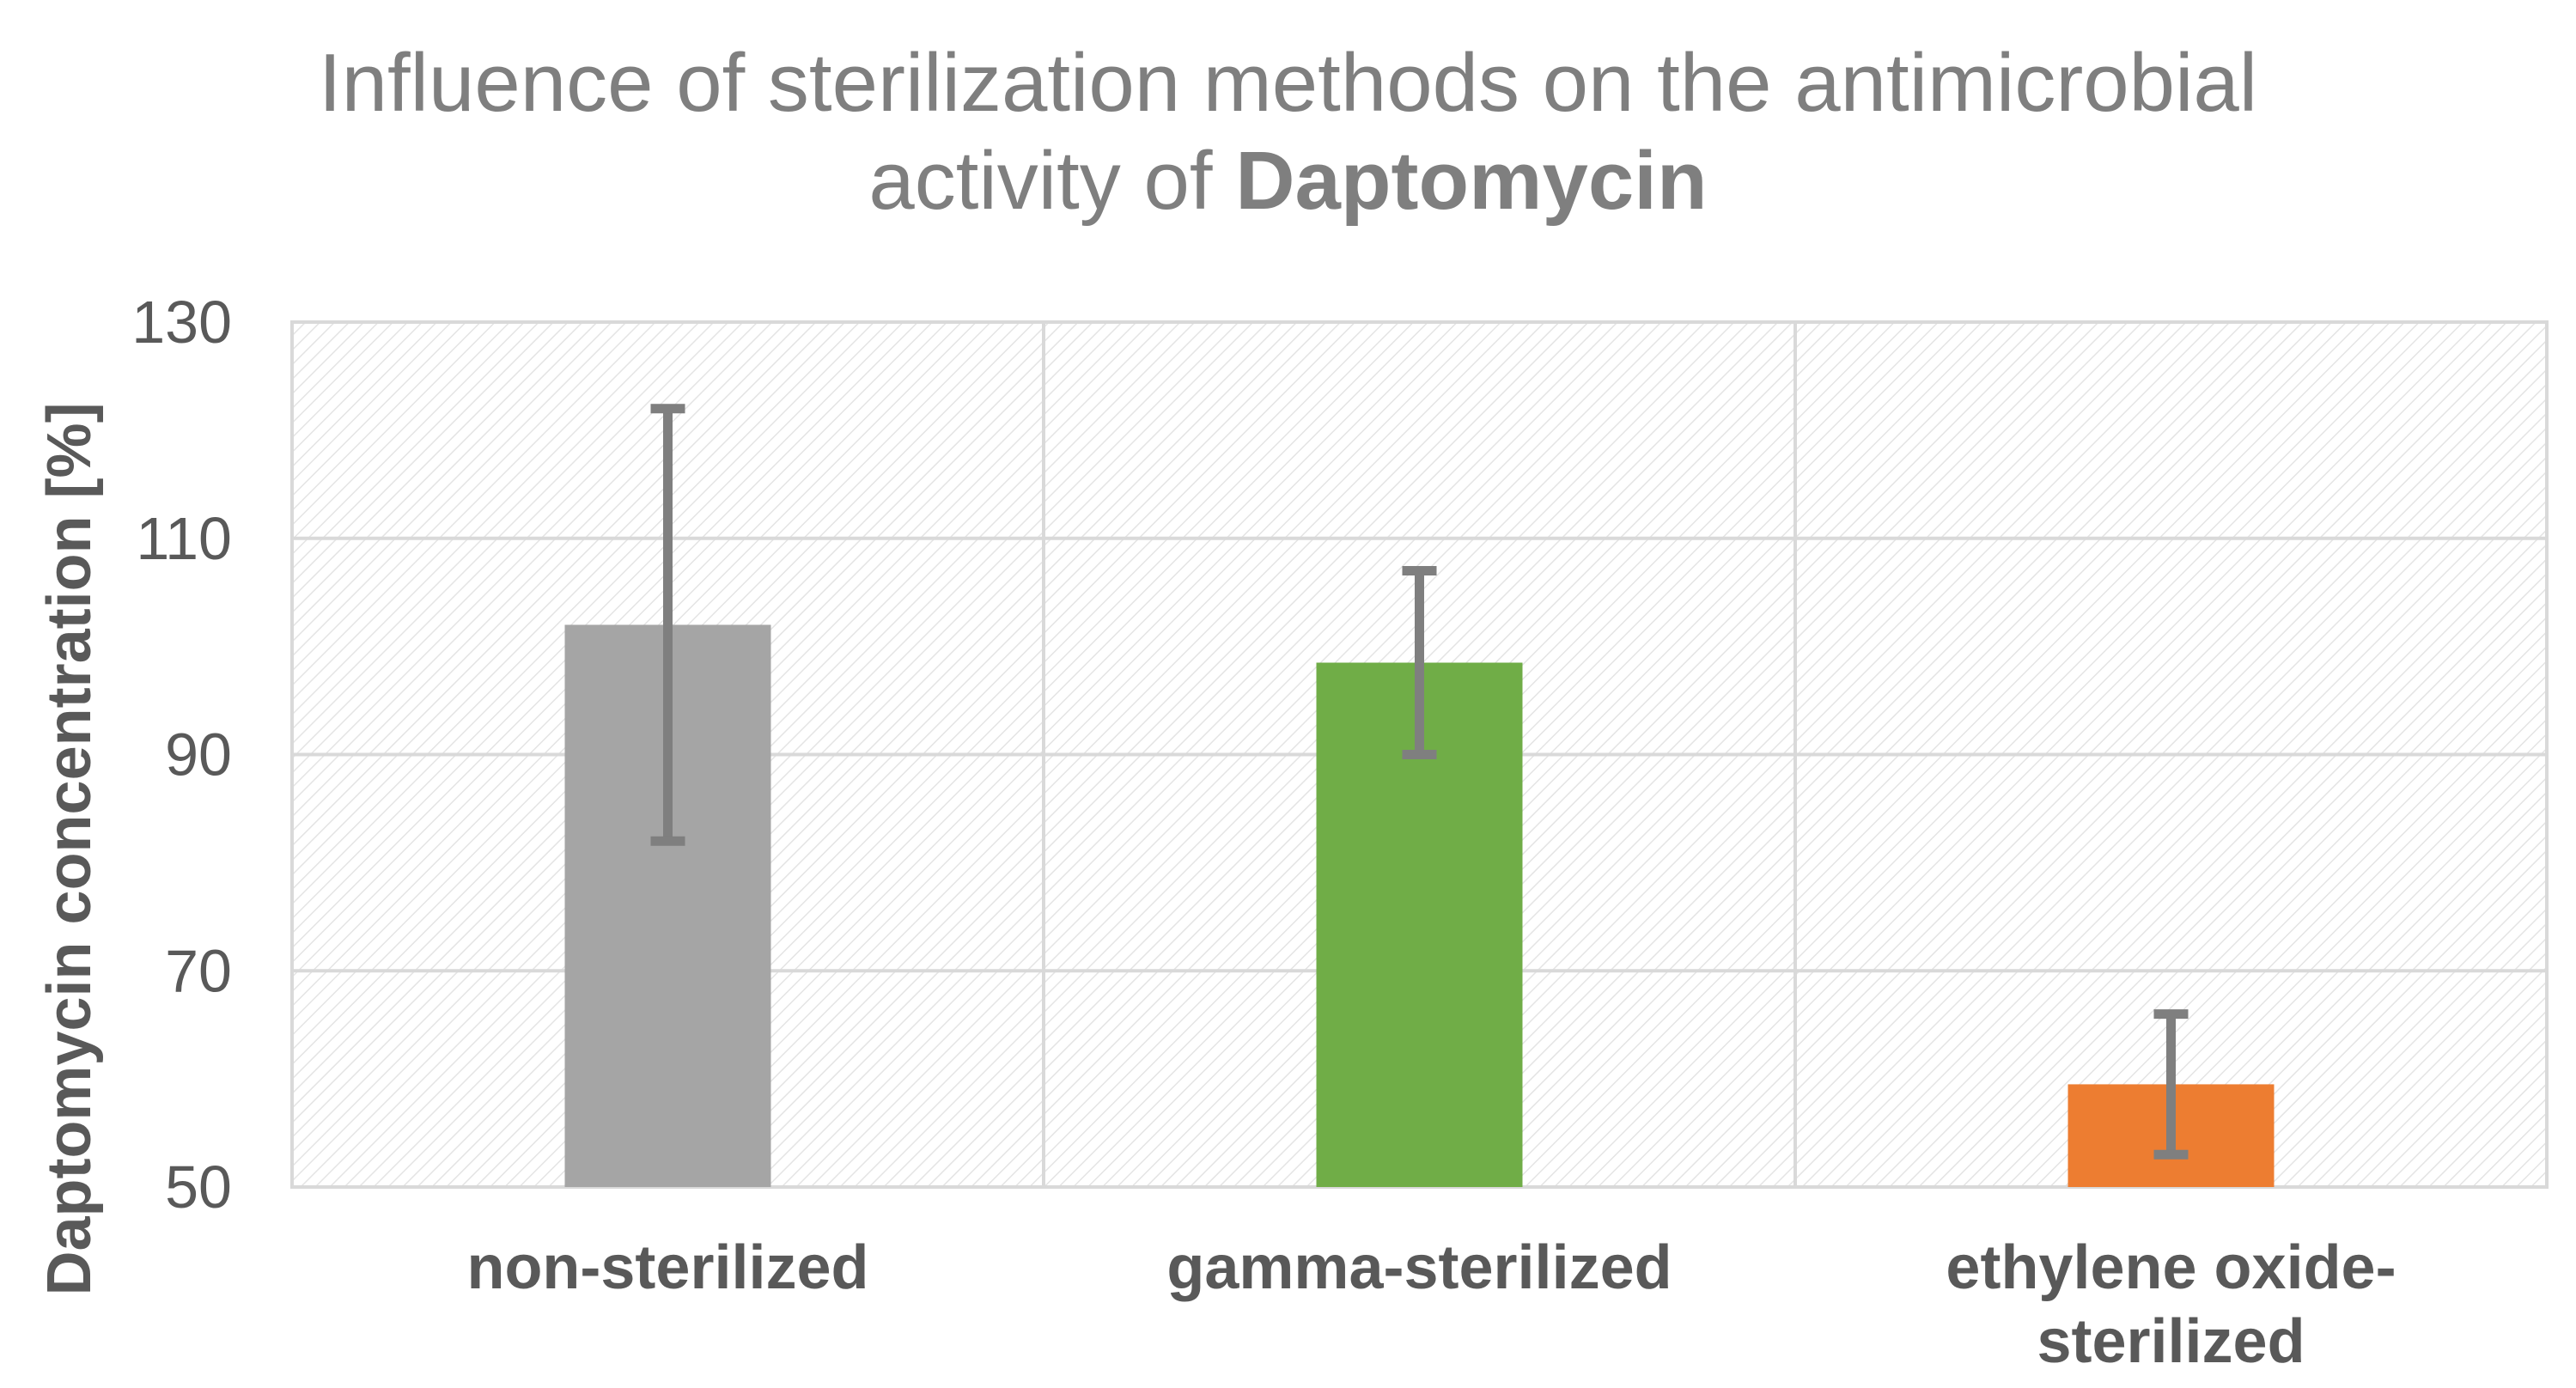 This screenshot has height=1388, width=2576. What do you see at coordinates (198, 754) in the screenshot?
I see `y-tick-label: 90` at bounding box center [198, 754].